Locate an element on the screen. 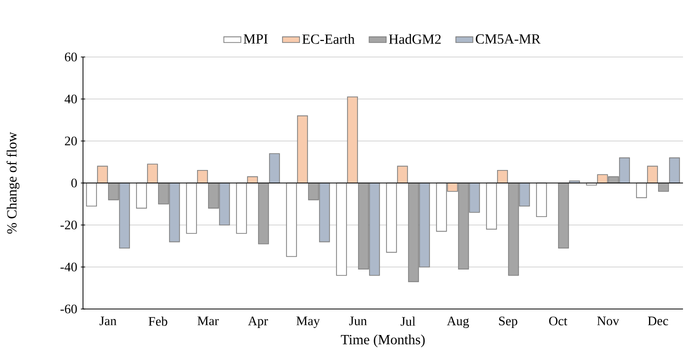 The image size is (685, 359). y-tick-label: 60 is located at coordinates (70, 57).